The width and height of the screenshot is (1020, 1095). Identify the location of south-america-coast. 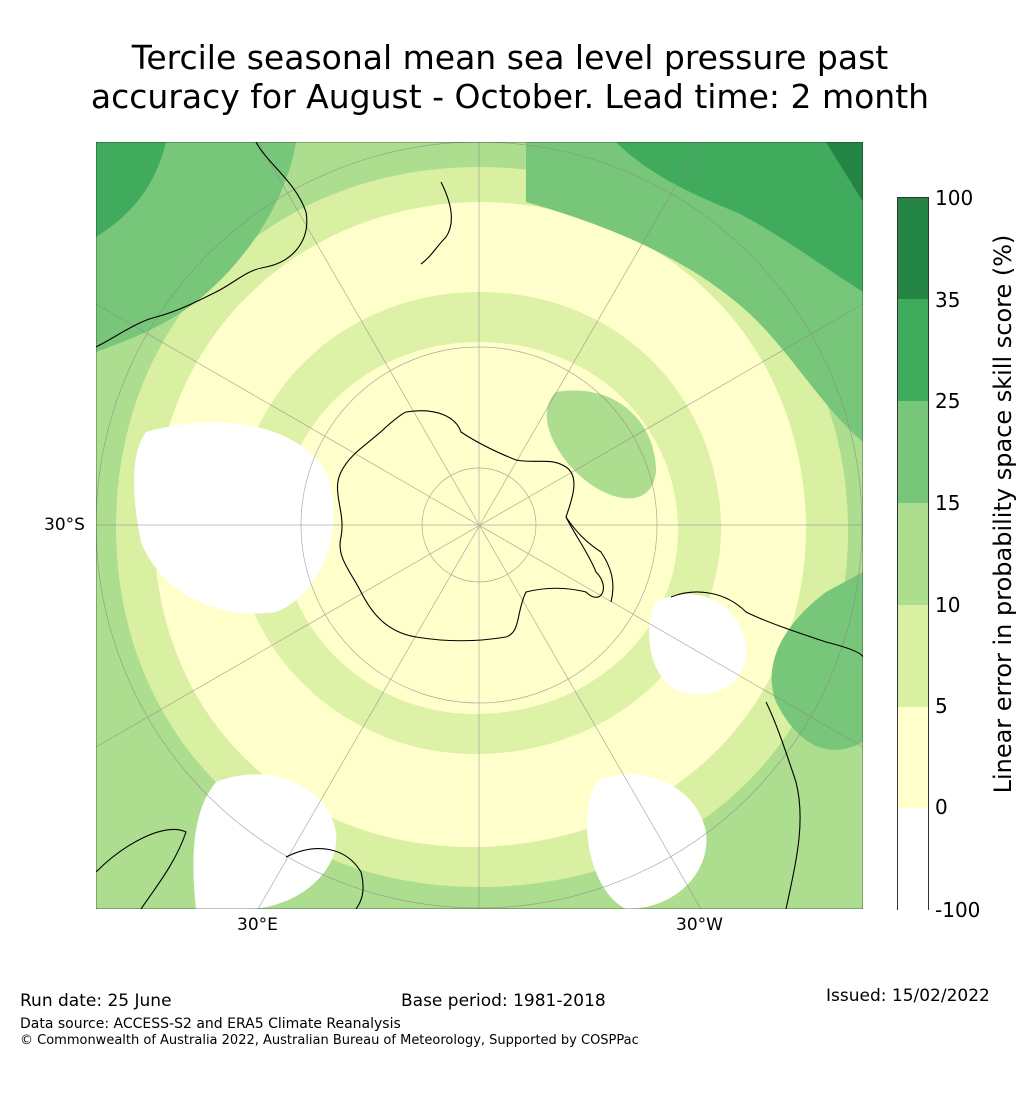
(766, 750).